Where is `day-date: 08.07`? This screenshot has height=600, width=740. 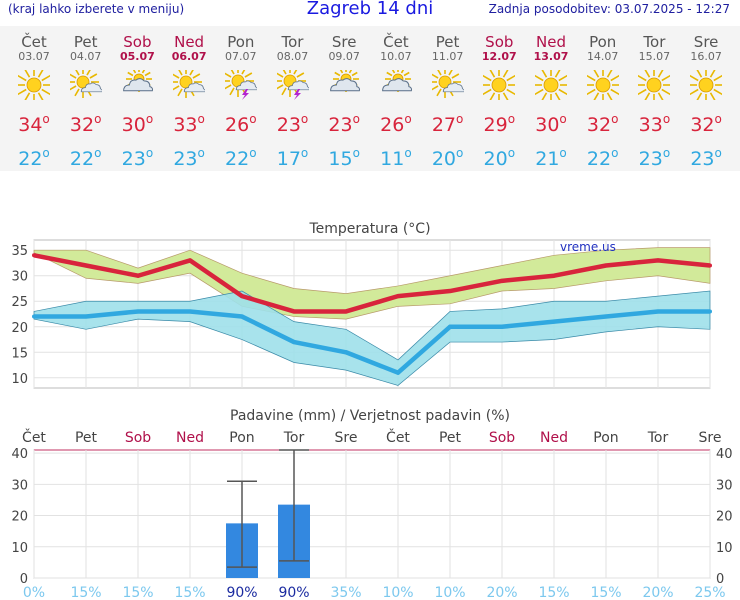
day-date: 08.07 is located at coordinates (292, 56).